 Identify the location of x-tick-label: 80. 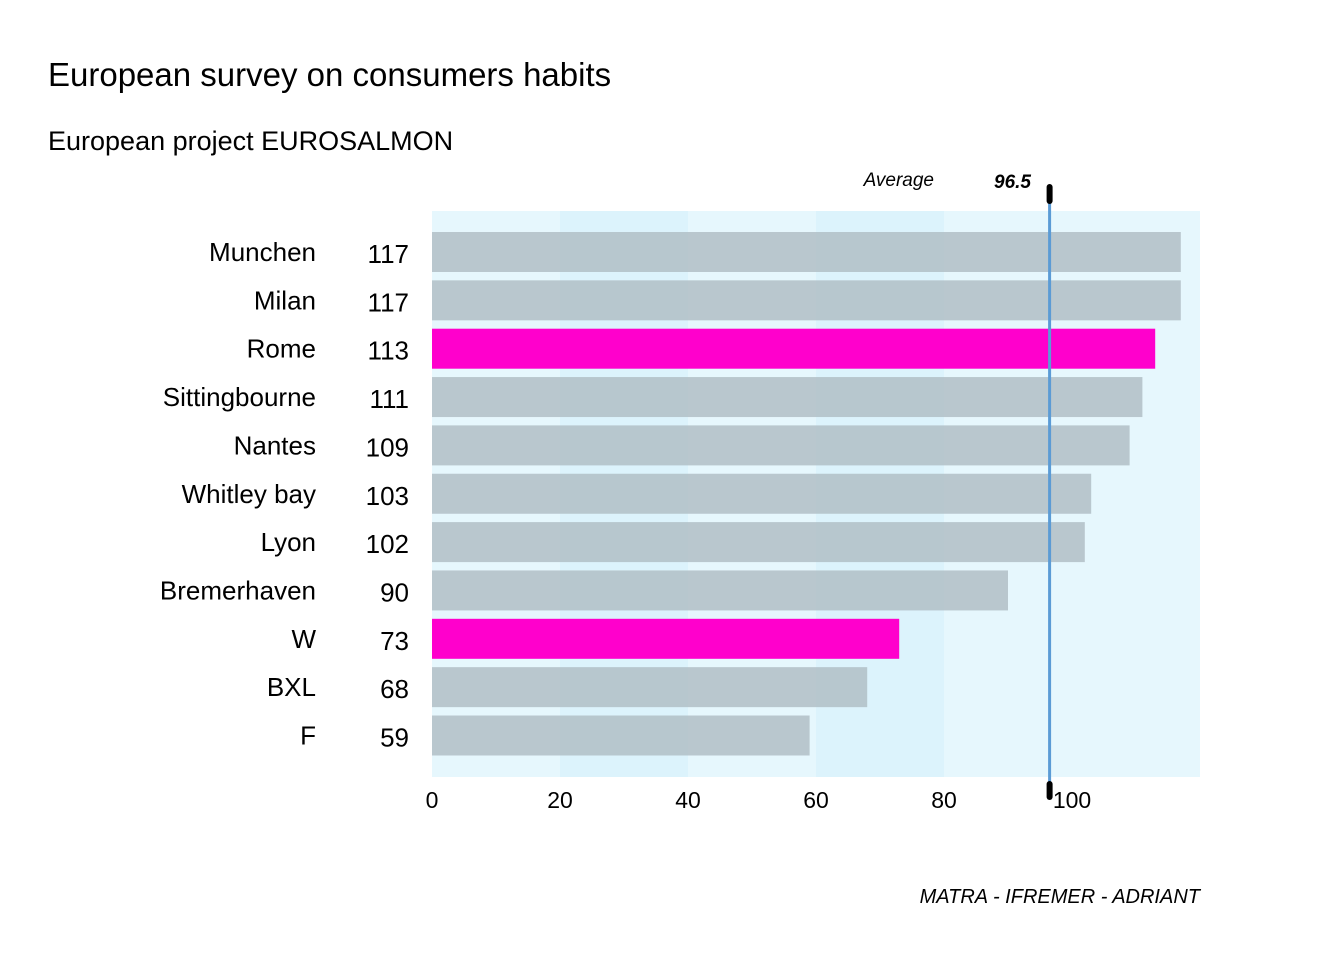
(944, 800).